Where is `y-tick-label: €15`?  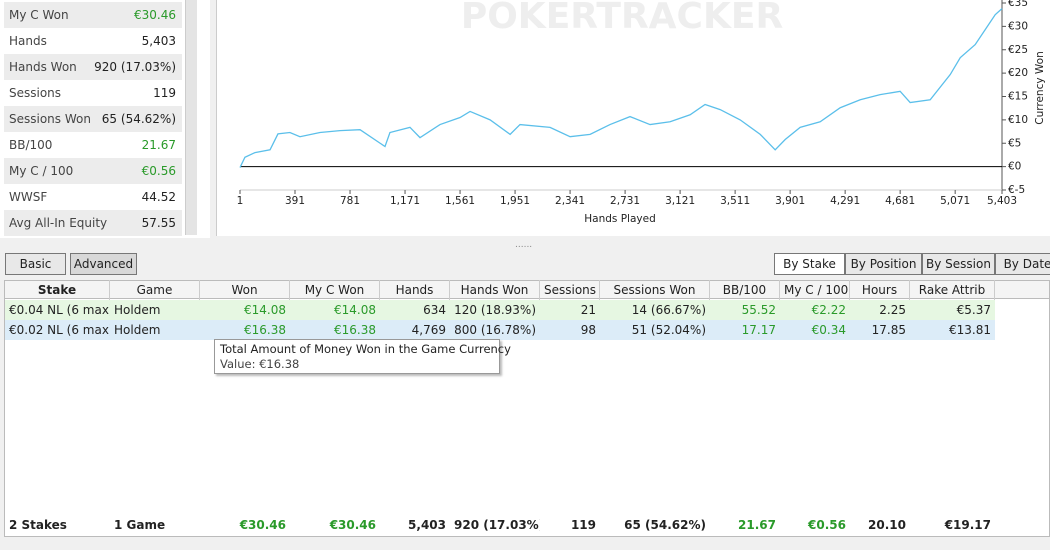 y-tick-label: €15 is located at coordinates (1018, 97).